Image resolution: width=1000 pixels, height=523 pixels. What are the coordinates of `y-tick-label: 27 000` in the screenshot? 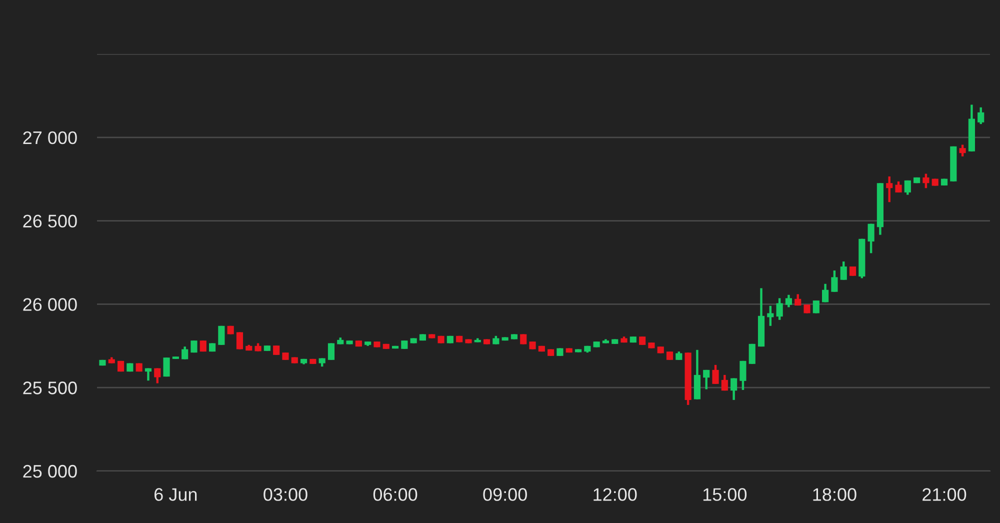 It's located at (50, 137).